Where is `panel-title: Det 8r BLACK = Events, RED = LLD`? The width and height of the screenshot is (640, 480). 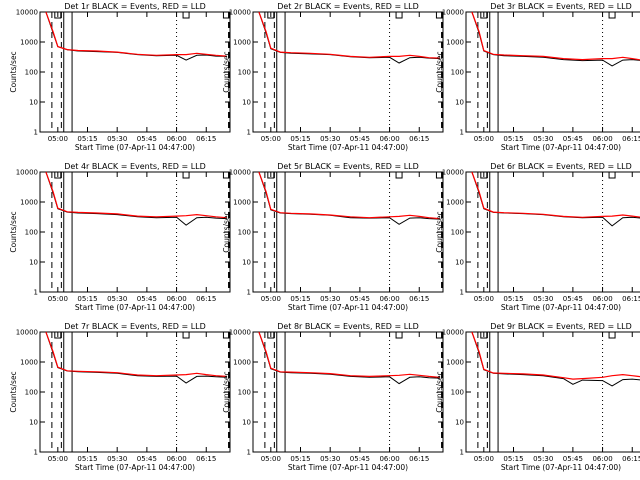 panel-title: Det 8r BLACK = Events, RED = LLD is located at coordinates (348, 326).